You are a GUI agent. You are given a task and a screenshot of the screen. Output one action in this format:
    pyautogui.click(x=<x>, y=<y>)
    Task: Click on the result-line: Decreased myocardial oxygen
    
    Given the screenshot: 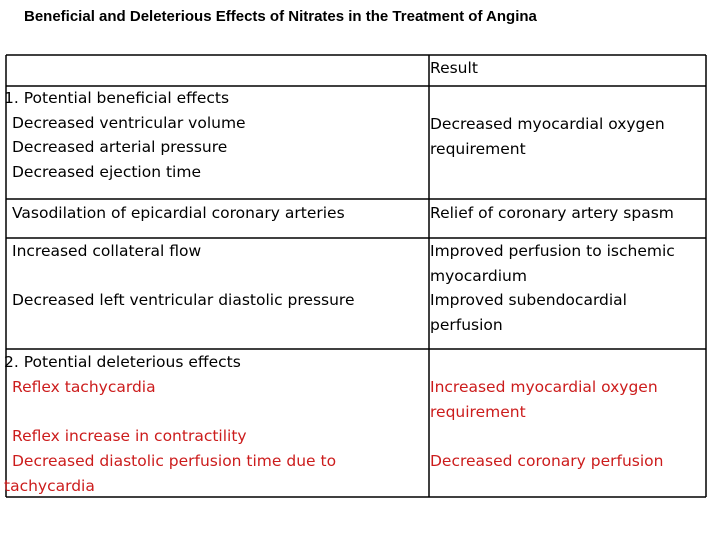 What is the action you would take?
    pyautogui.click(x=547, y=124)
    